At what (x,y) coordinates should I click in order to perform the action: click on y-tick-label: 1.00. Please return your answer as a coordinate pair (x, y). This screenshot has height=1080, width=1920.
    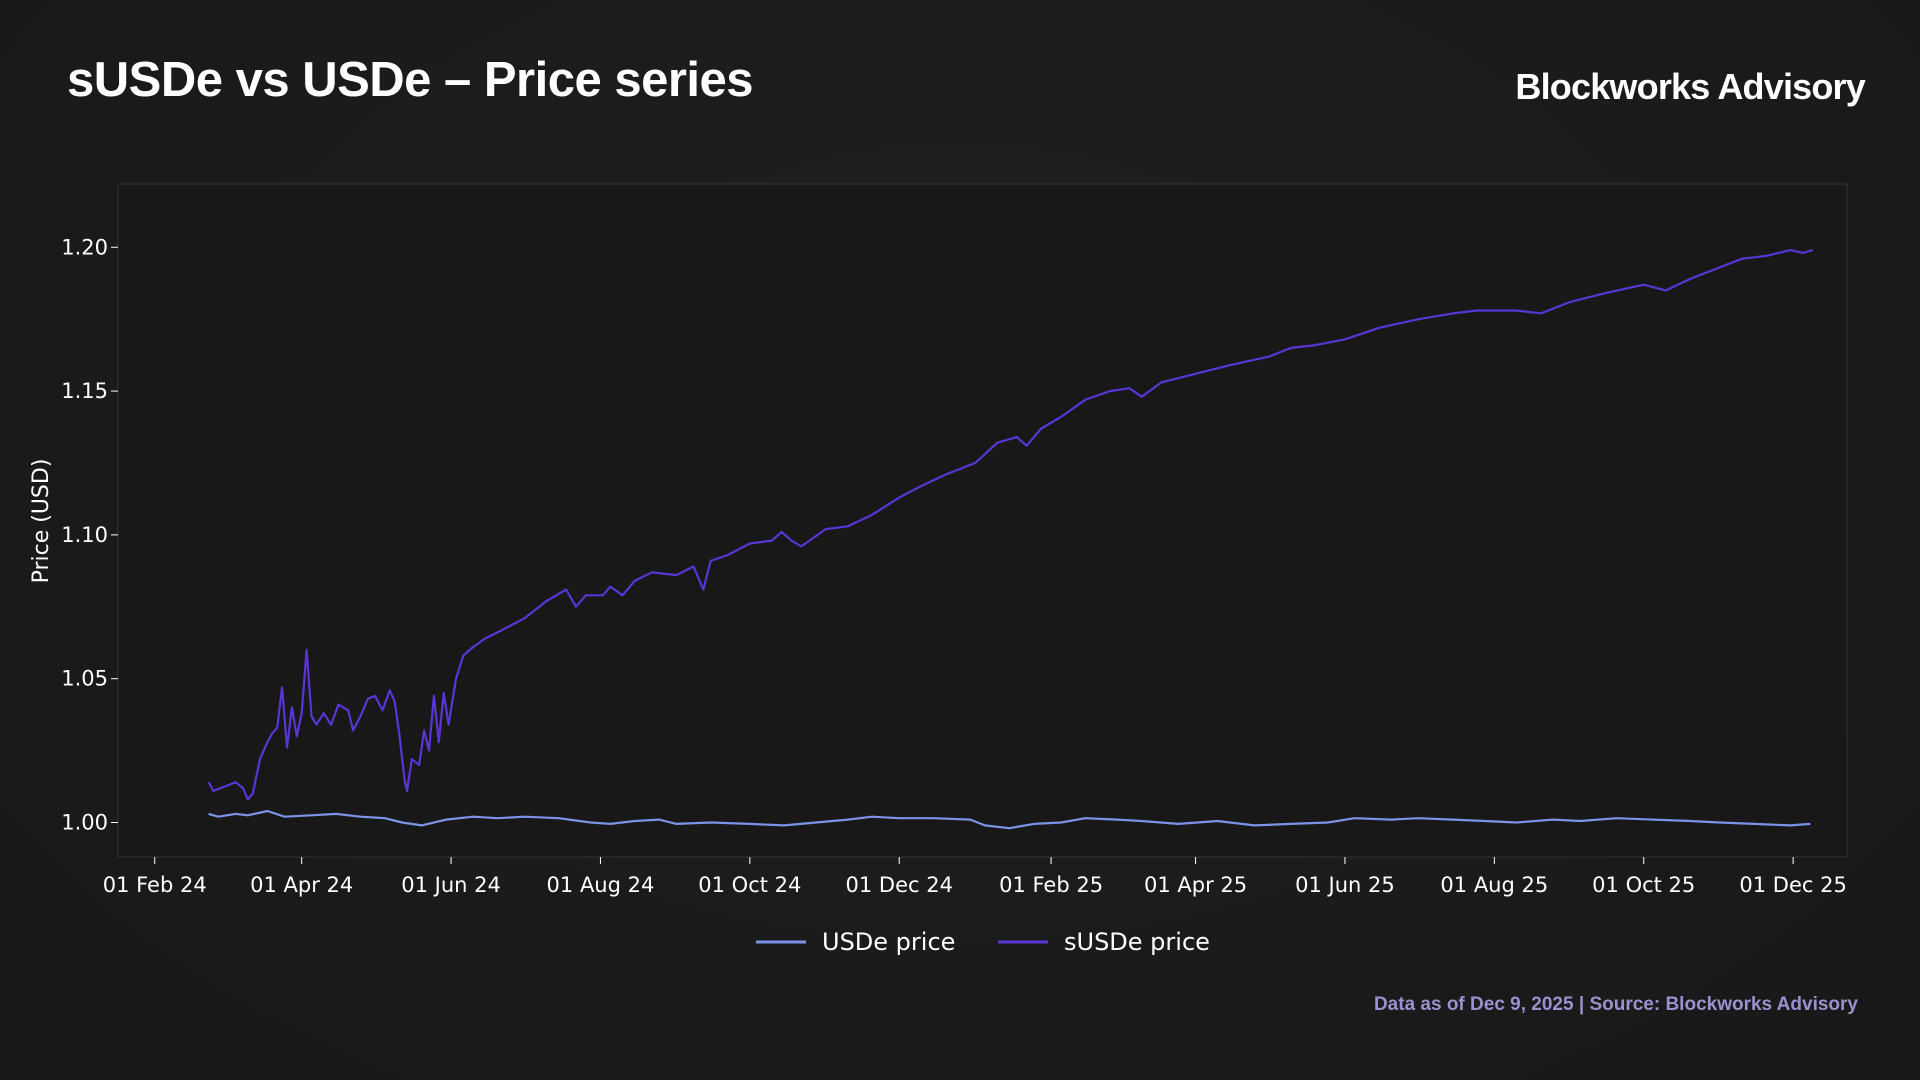
    Looking at the image, I should click on (84, 822).